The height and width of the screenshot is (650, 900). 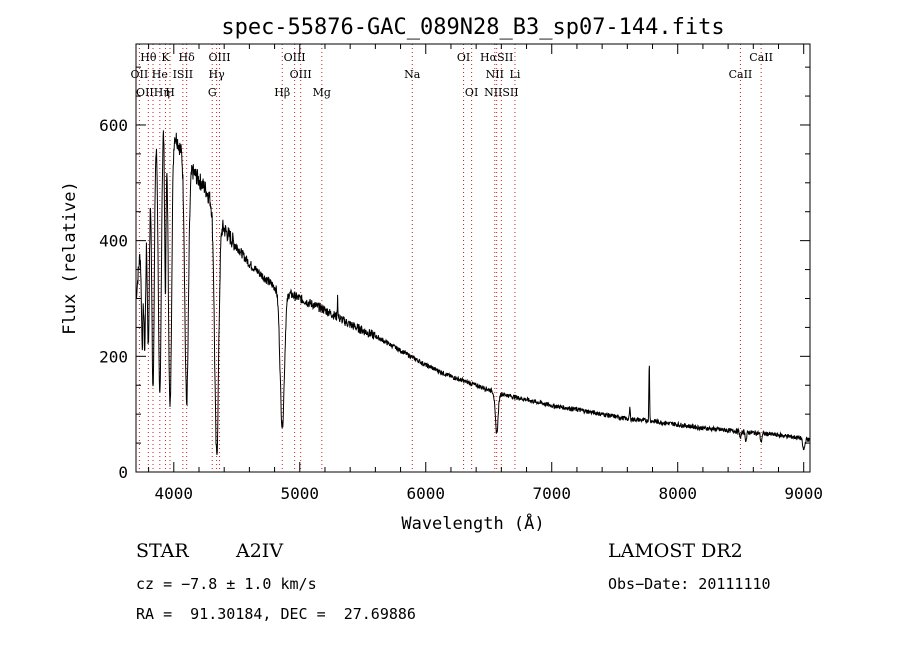 What do you see at coordinates (677, 493) in the screenshot?
I see `x-tick-label: 8000` at bounding box center [677, 493].